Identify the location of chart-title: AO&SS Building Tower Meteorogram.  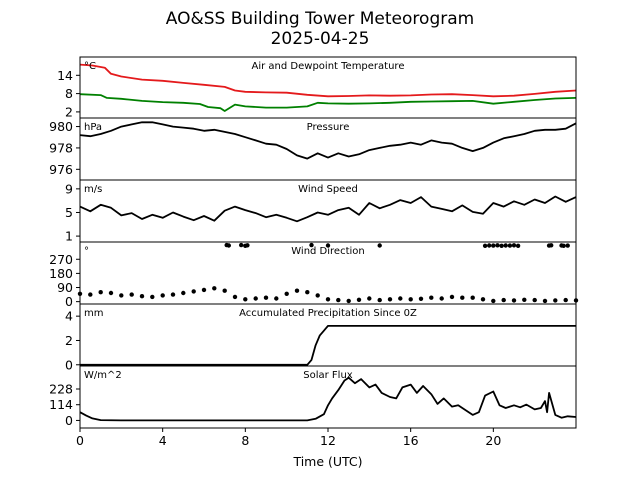
(320, 19).